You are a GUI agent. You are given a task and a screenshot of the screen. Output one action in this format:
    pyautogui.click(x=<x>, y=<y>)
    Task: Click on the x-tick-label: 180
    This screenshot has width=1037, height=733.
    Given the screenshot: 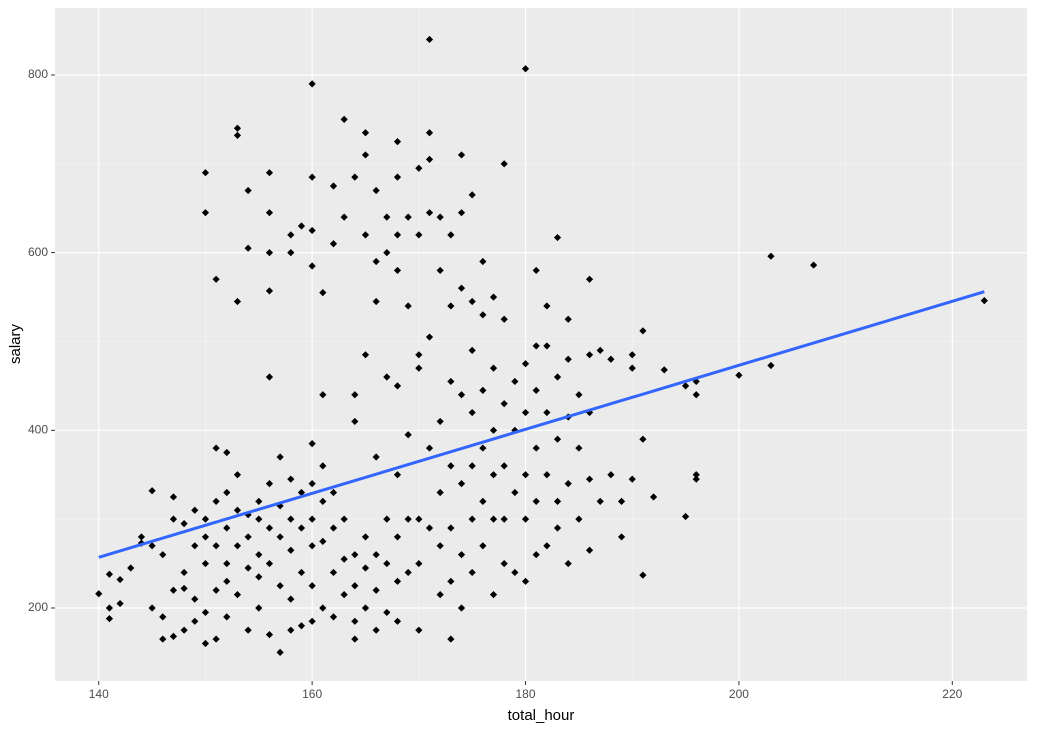 What is the action you would take?
    pyautogui.click(x=526, y=694)
    